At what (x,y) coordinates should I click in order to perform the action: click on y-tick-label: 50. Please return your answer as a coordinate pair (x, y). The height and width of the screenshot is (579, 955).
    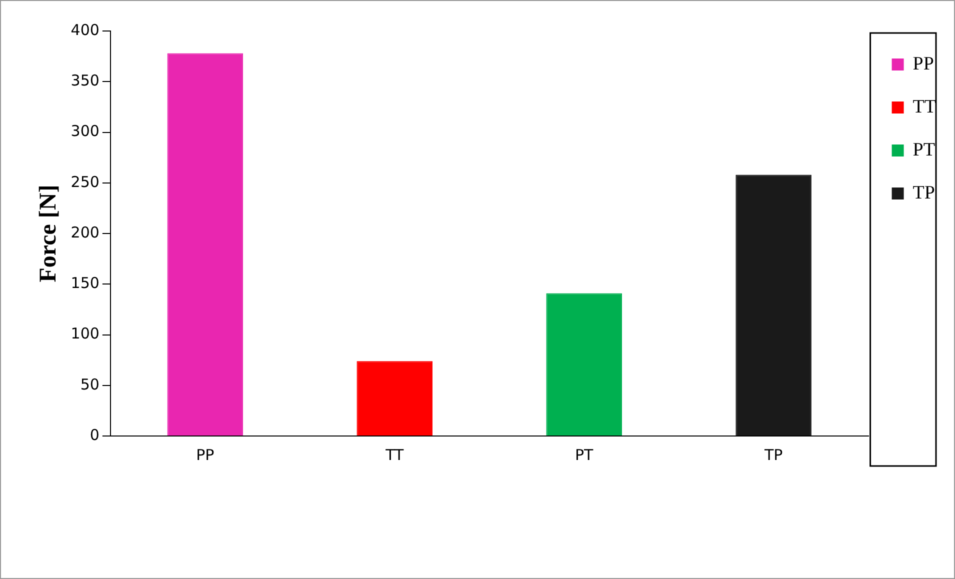
    Looking at the image, I should click on (90, 384).